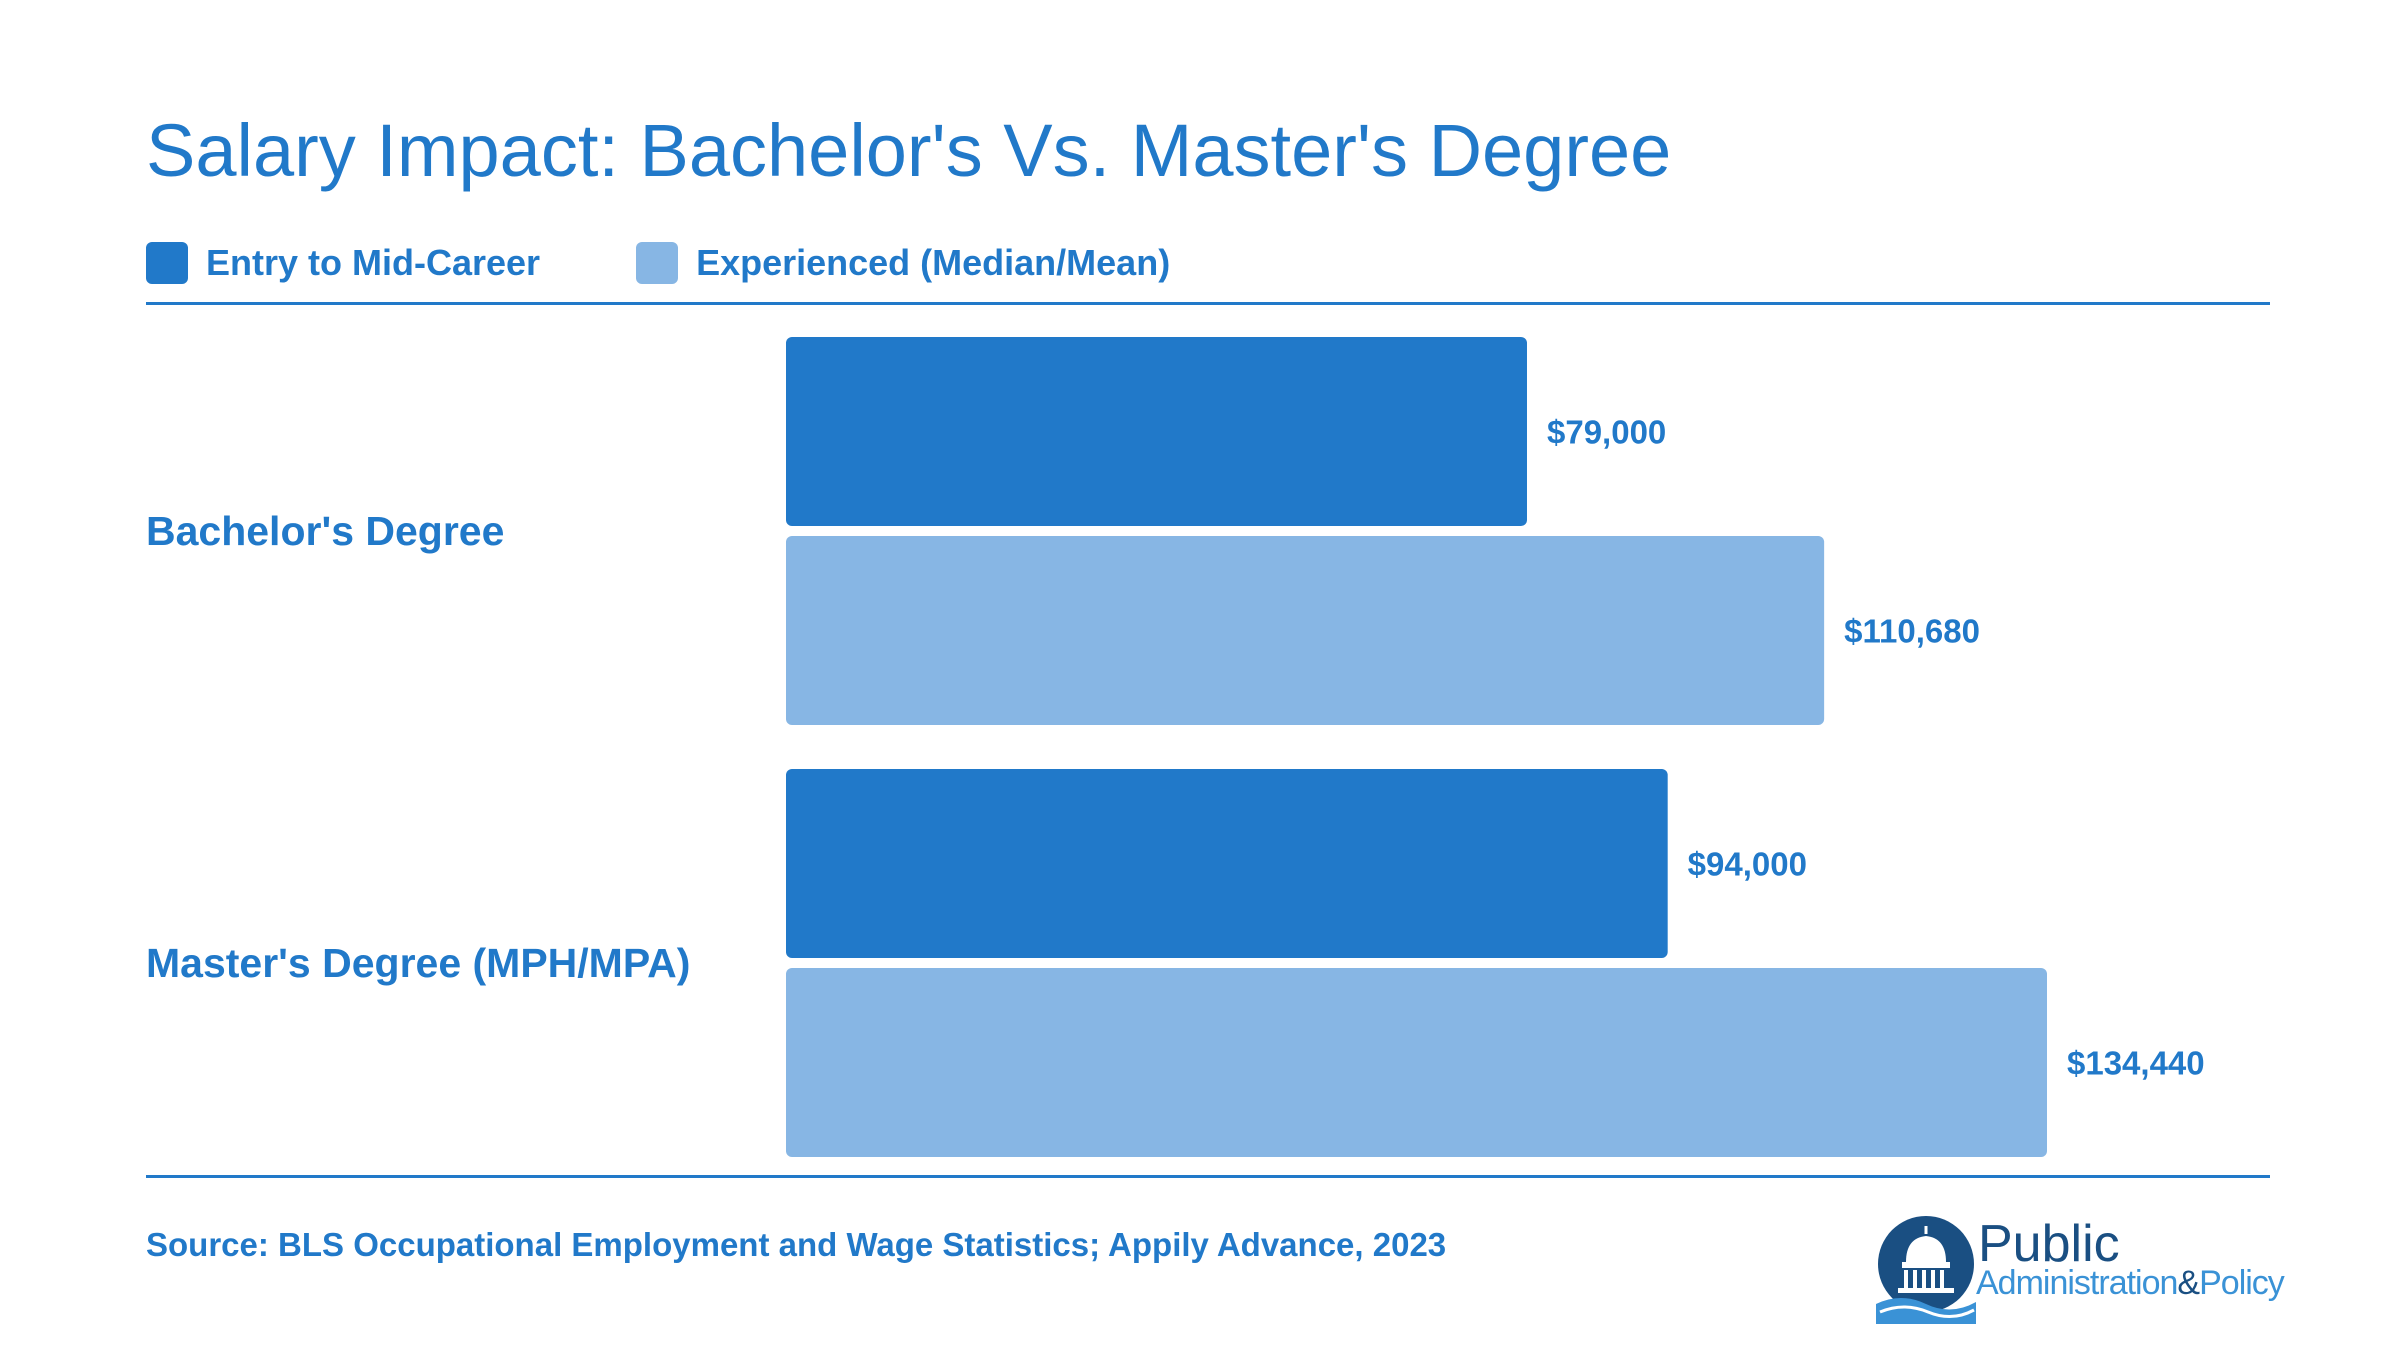  What do you see at coordinates (2049, 1244) in the screenshot?
I see `logo-word-public: Public` at bounding box center [2049, 1244].